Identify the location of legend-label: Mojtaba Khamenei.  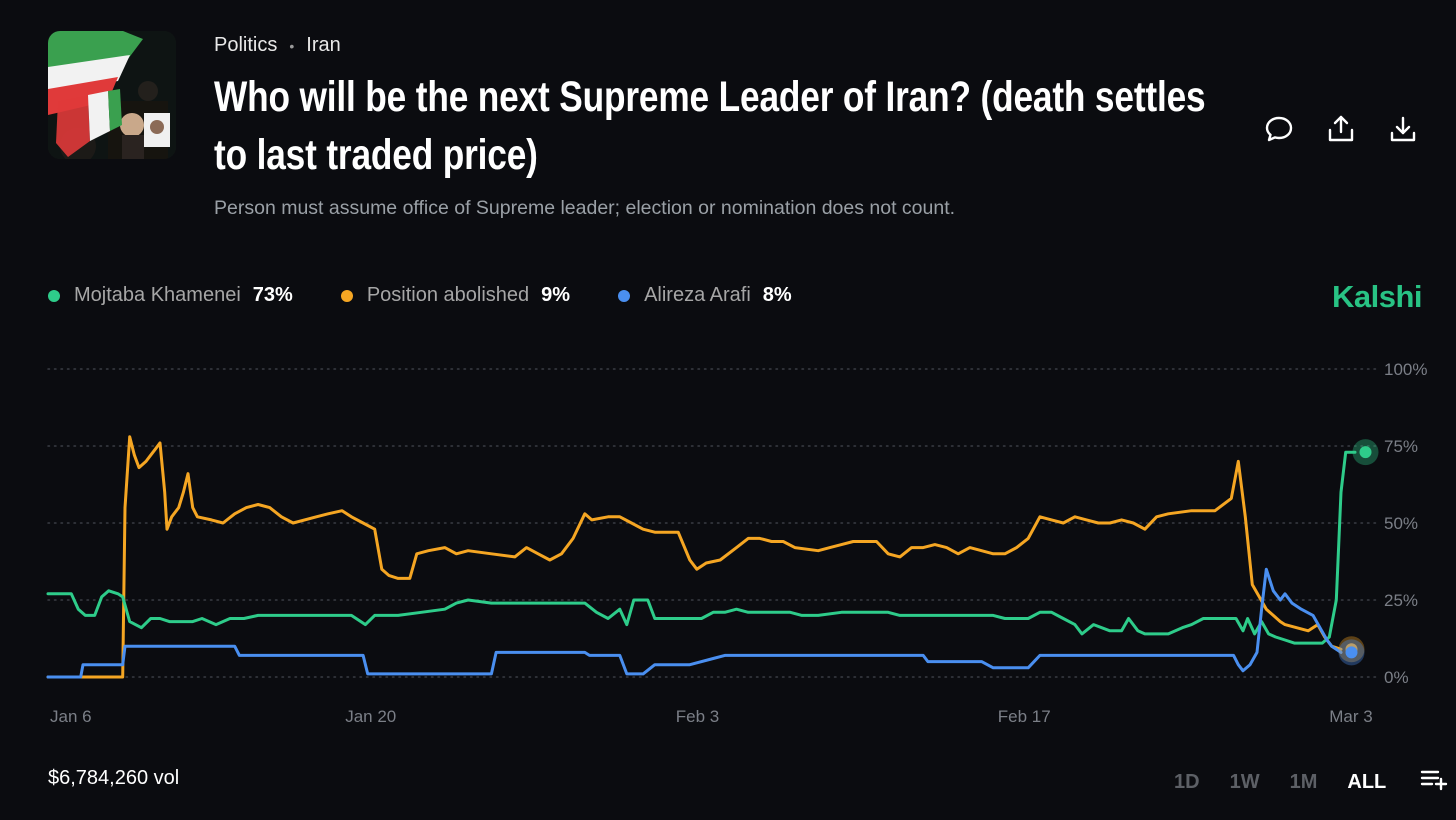
(157, 295).